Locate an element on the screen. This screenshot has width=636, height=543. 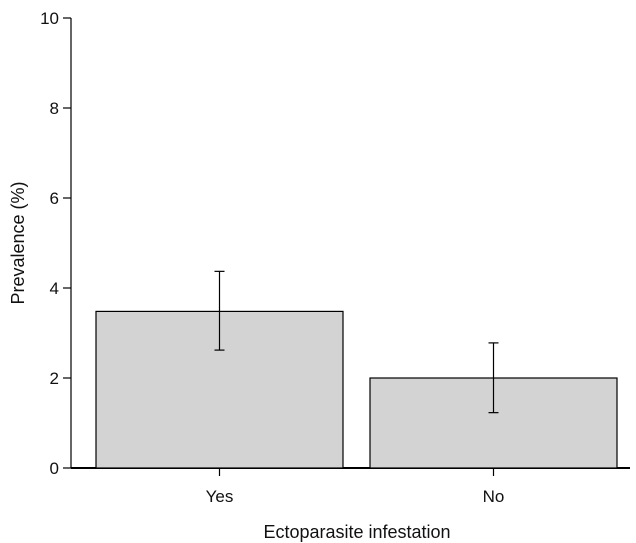
y-tick-label: 2 is located at coordinates (54, 378).